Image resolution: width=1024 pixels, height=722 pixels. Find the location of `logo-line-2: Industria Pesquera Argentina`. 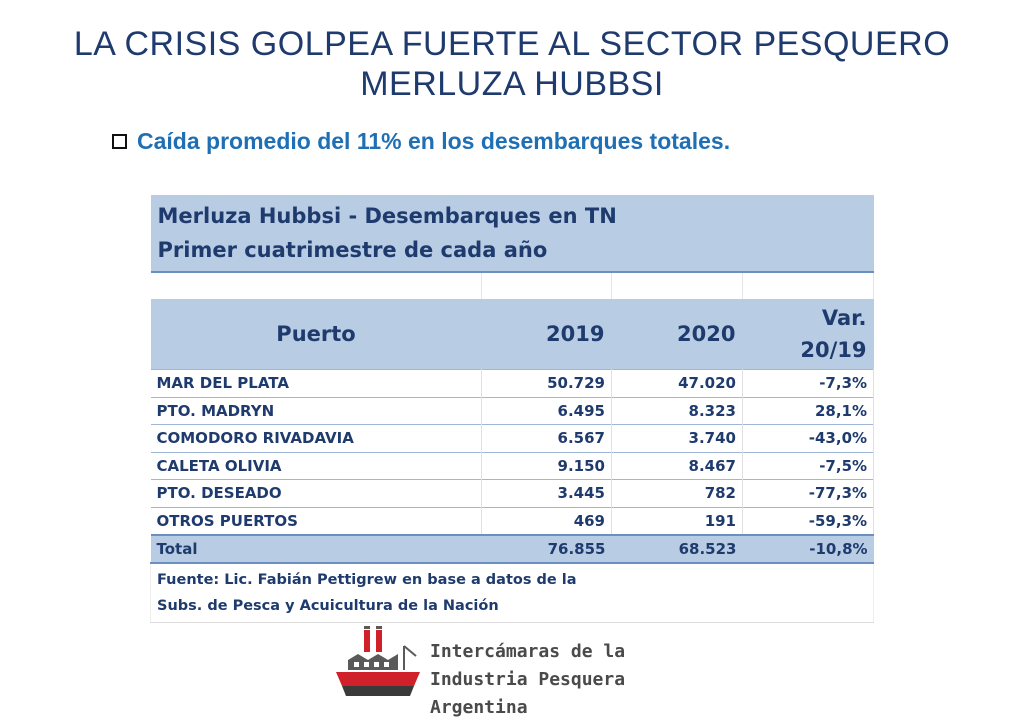

logo-line-2: Industria Pesquera Argentina is located at coordinates (528, 693).